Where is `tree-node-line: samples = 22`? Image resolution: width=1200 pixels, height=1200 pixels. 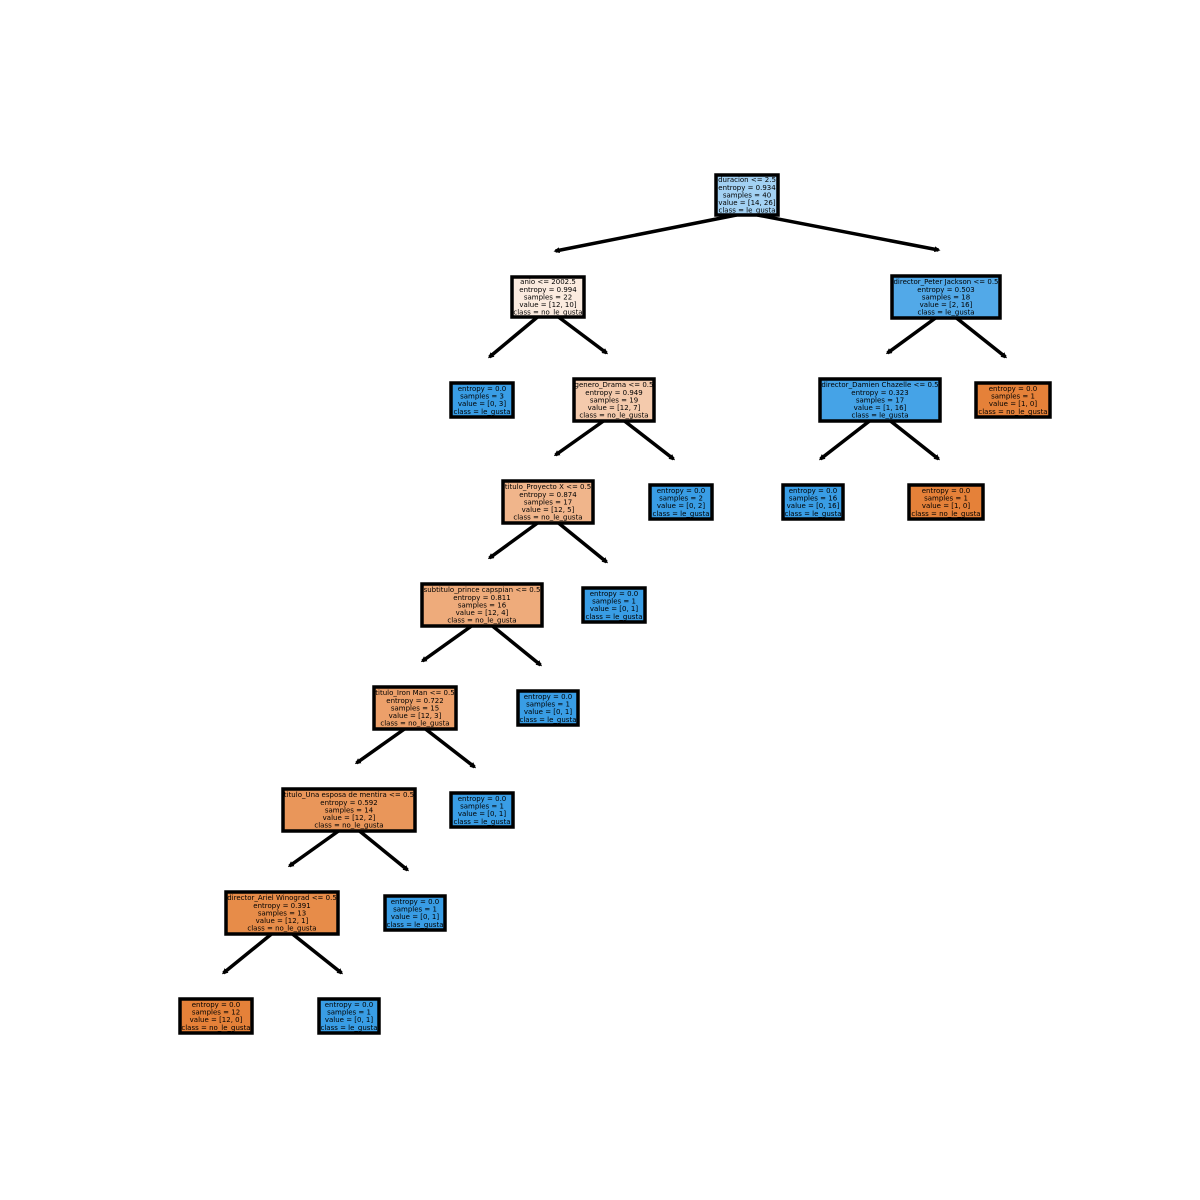 tree-node-line: samples = 22 is located at coordinates (548, 297).